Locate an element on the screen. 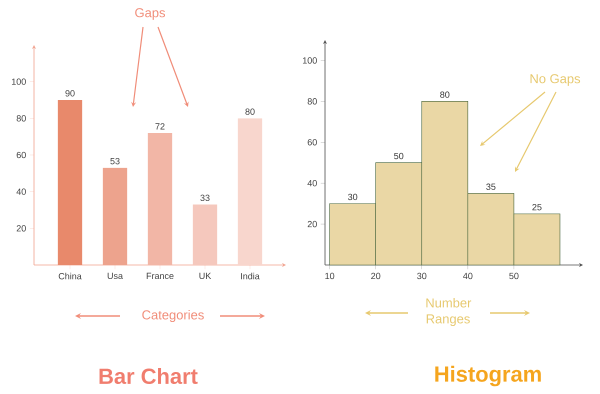 The width and height of the screenshot is (600, 394). x-tick-label: China is located at coordinates (70, 276).